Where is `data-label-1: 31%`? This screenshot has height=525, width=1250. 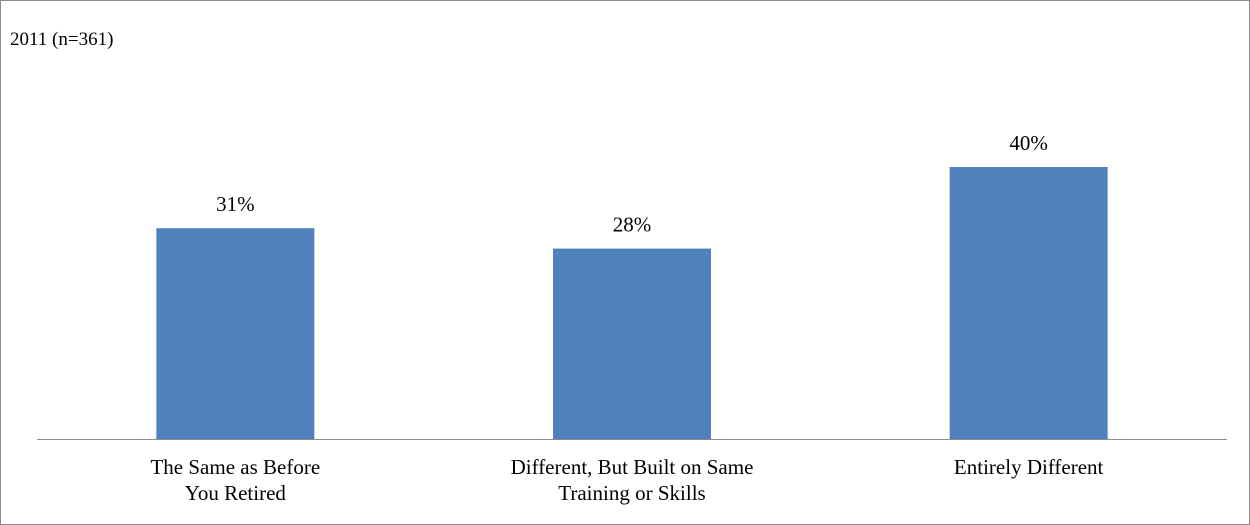
data-label-1: 31% is located at coordinates (235, 204).